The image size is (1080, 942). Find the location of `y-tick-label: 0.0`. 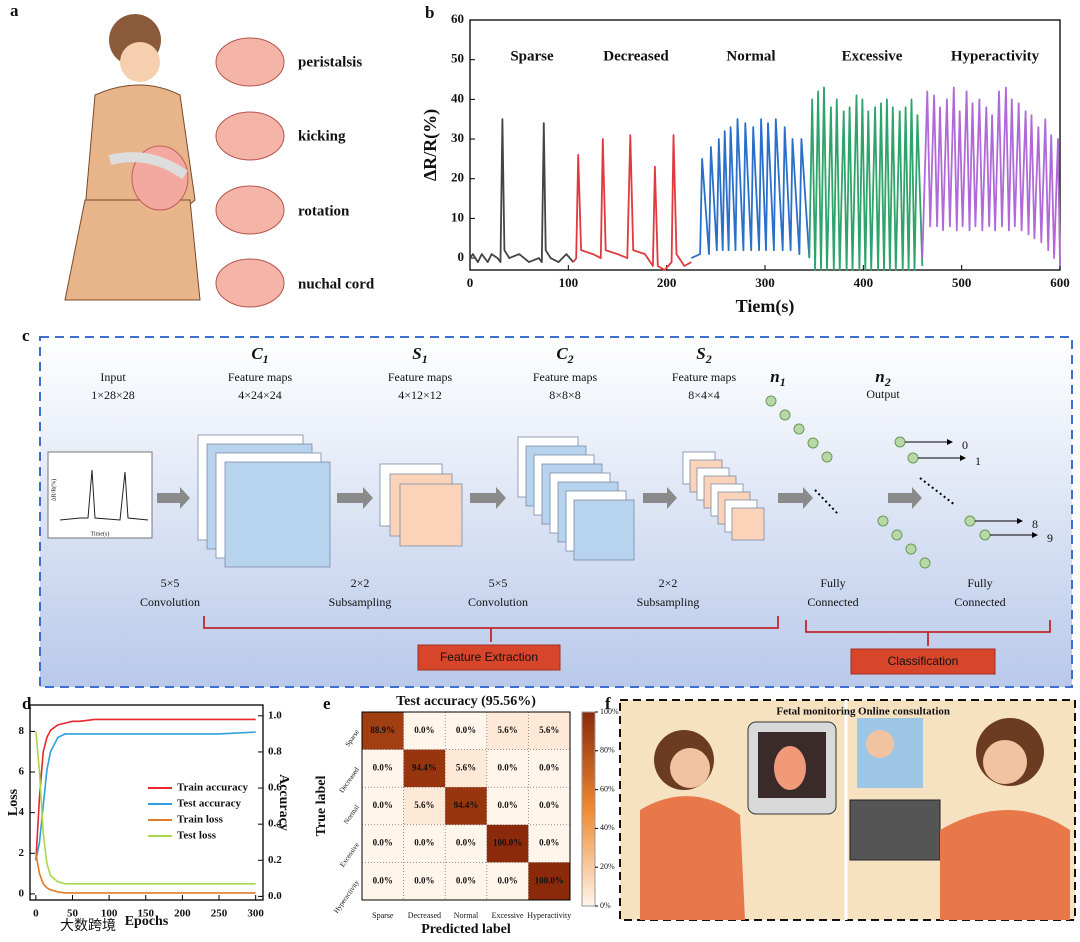

y-tick-label: 0.0 is located at coordinates (275, 896).